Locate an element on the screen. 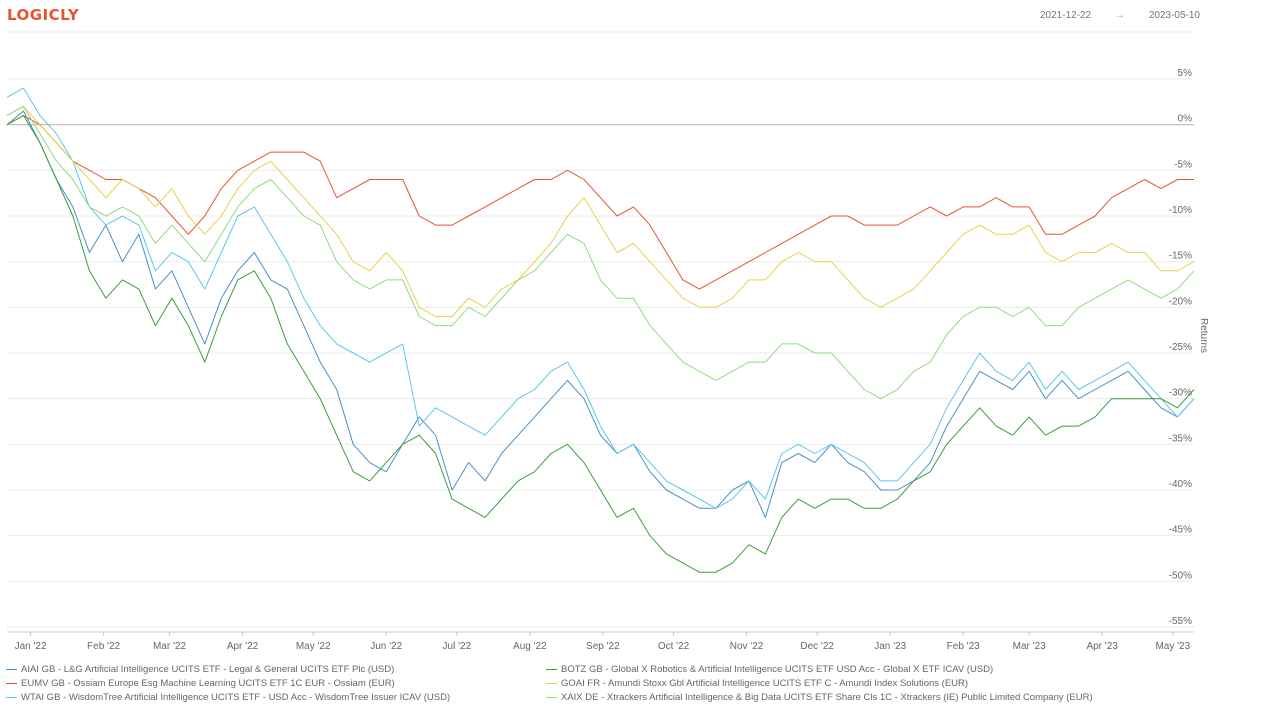  y-tick-label: -55% is located at coordinates (1180, 621).